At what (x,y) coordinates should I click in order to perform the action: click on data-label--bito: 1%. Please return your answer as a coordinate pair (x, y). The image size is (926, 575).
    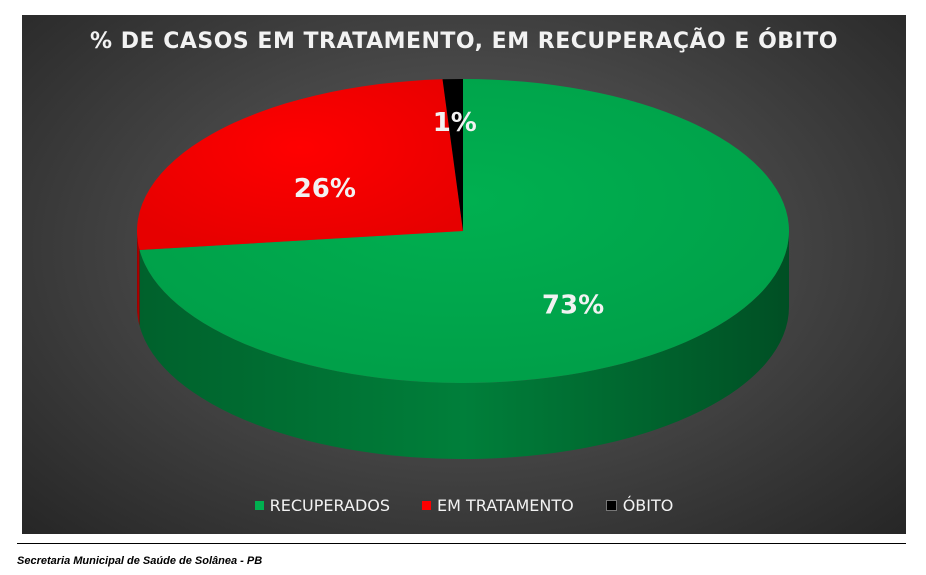
    Looking at the image, I should click on (455, 123).